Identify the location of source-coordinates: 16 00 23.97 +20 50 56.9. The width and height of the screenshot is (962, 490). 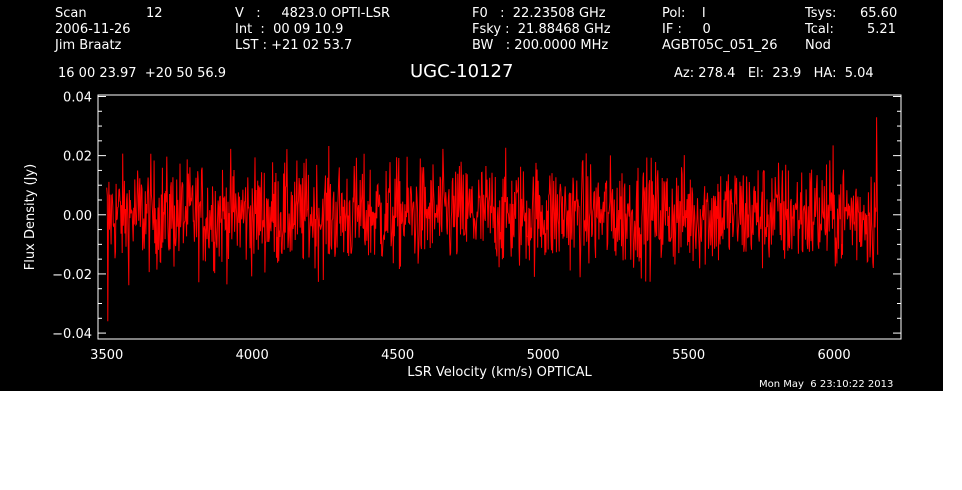
(142, 73).